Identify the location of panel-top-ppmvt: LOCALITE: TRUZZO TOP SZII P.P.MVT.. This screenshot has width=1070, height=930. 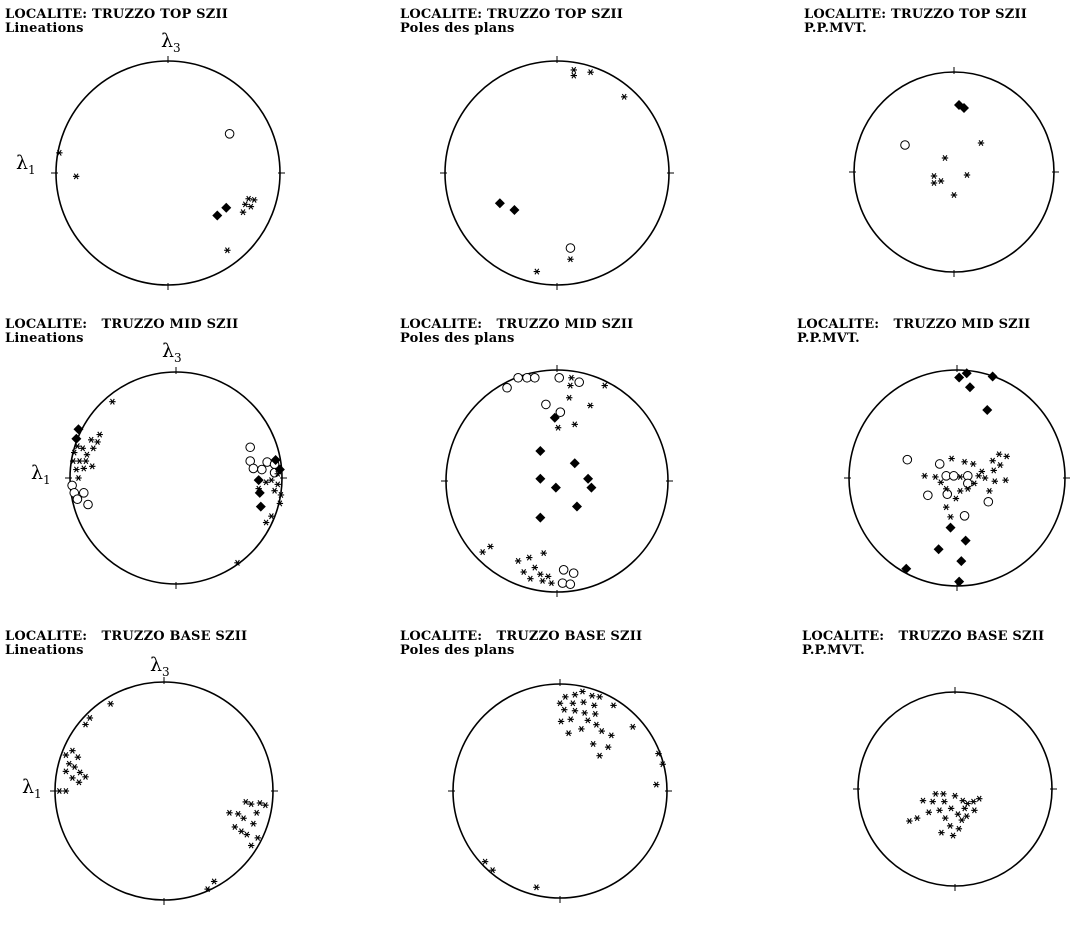
(937, 158).